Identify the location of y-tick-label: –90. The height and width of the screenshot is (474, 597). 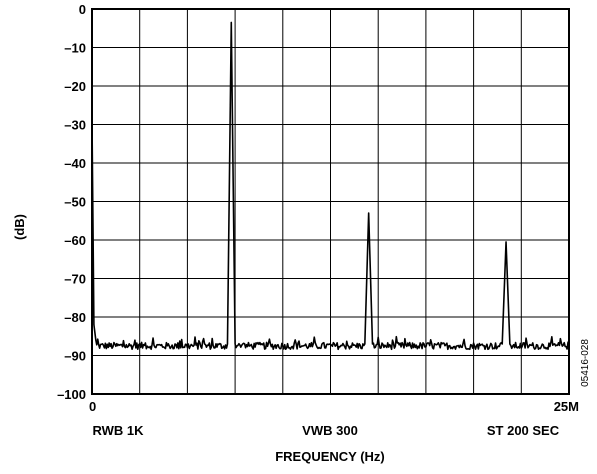
(75, 356).